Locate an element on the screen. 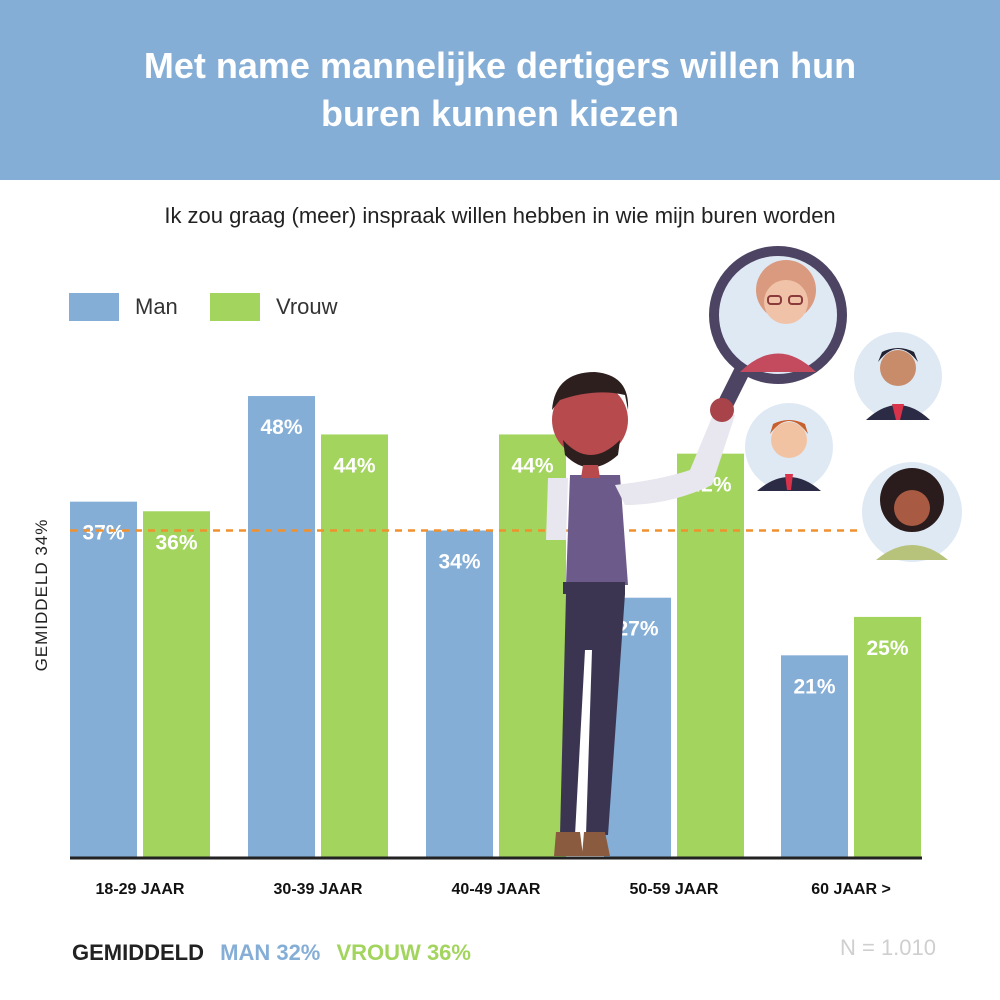 The width and height of the screenshot is (1000, 1000). legend-item-man: Man is located at coordinates (123, 307).